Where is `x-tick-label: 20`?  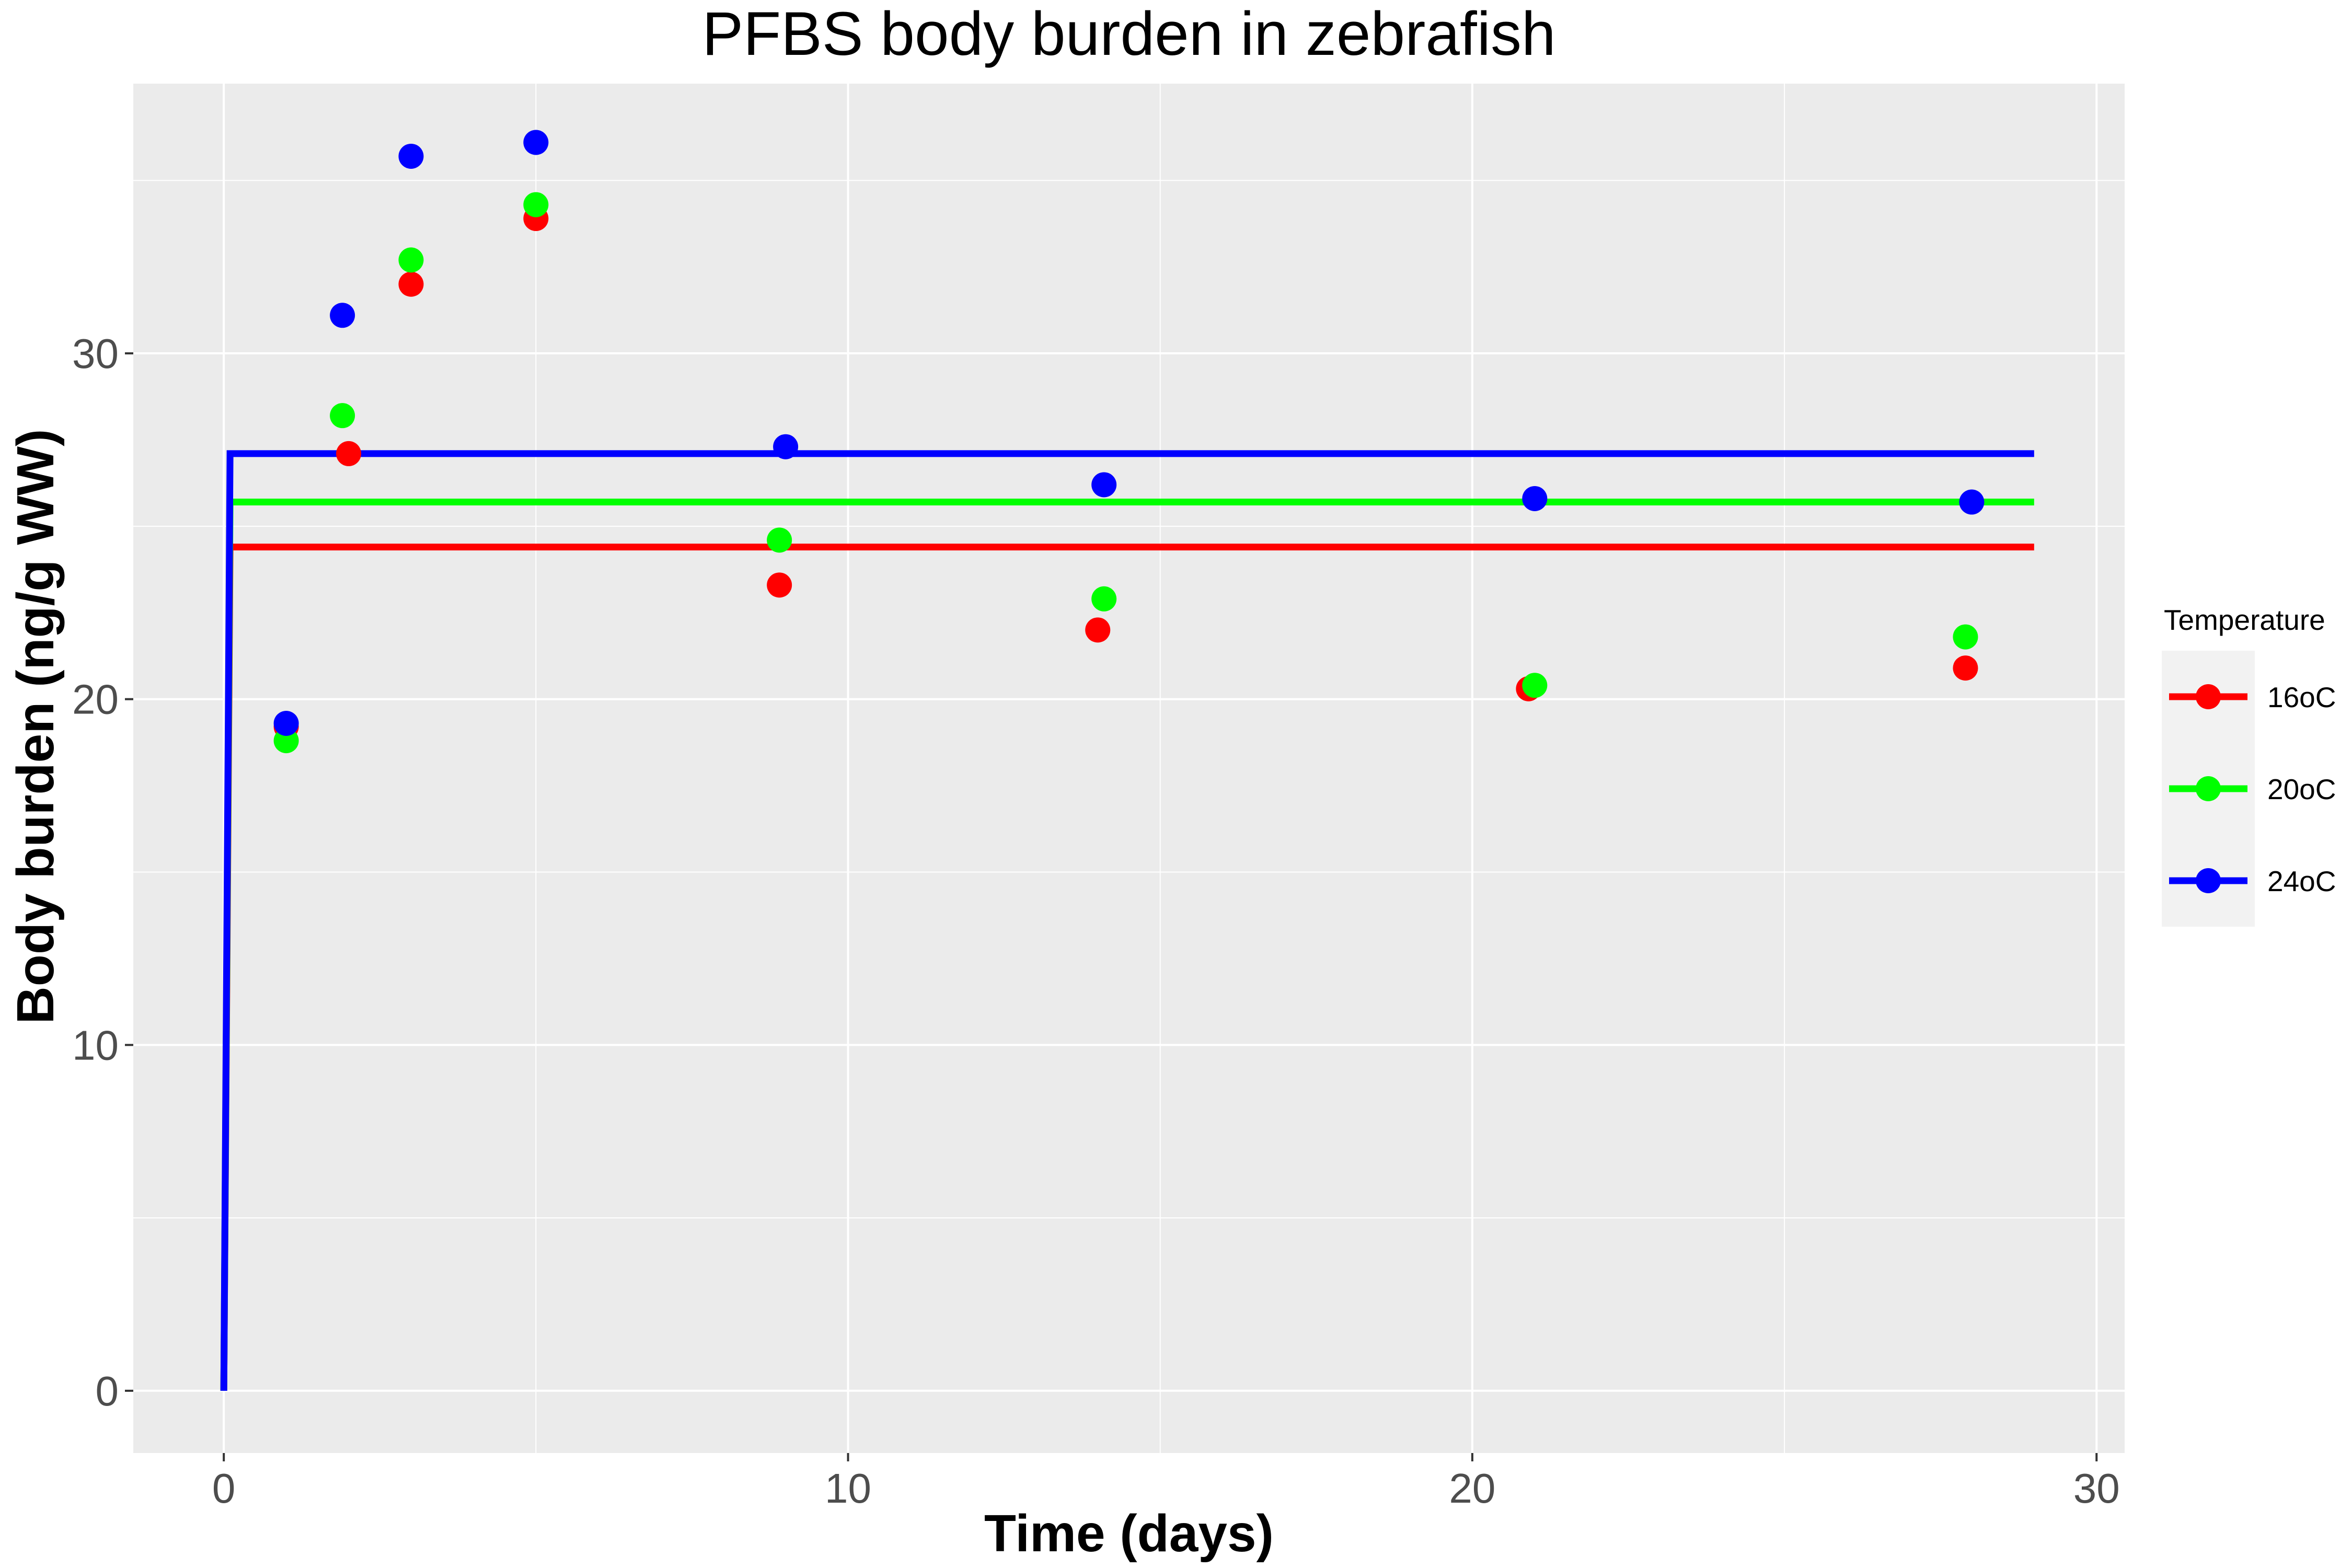 x-tick-label: 20 is located at coordinates (1472, 1488).